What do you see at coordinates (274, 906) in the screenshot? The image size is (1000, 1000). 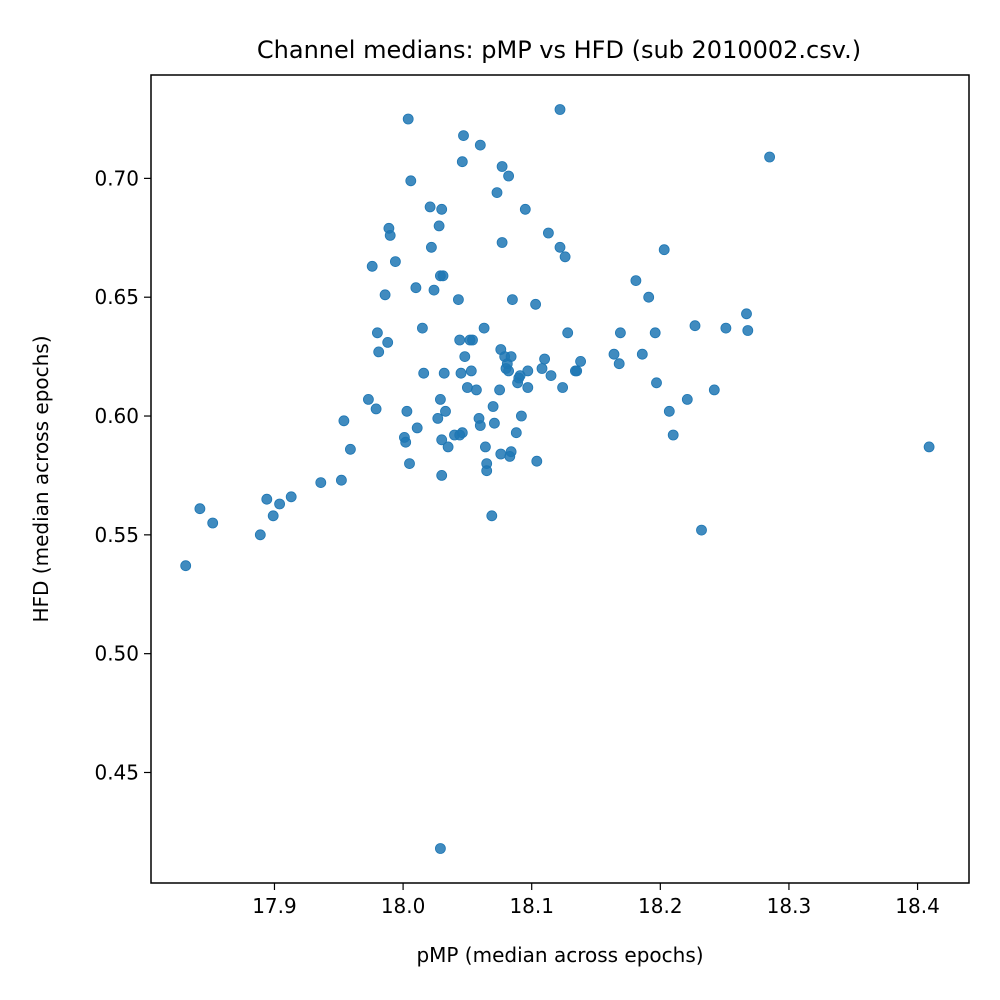 I see `x-tick-label: 17.9` at bounding box center [274, 906].